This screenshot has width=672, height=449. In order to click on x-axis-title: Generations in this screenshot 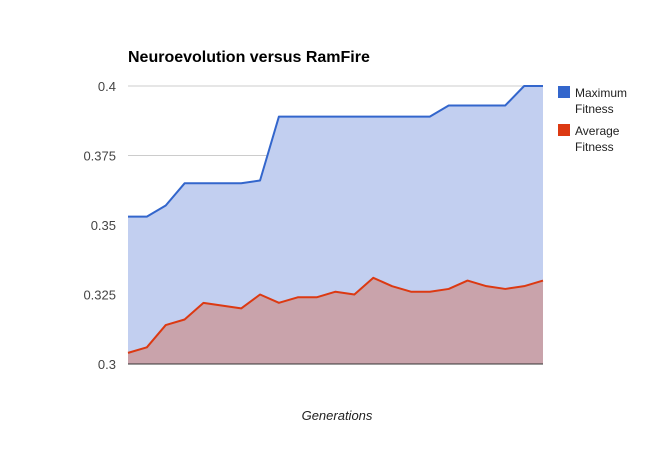, I will do `click(337, 415)`.